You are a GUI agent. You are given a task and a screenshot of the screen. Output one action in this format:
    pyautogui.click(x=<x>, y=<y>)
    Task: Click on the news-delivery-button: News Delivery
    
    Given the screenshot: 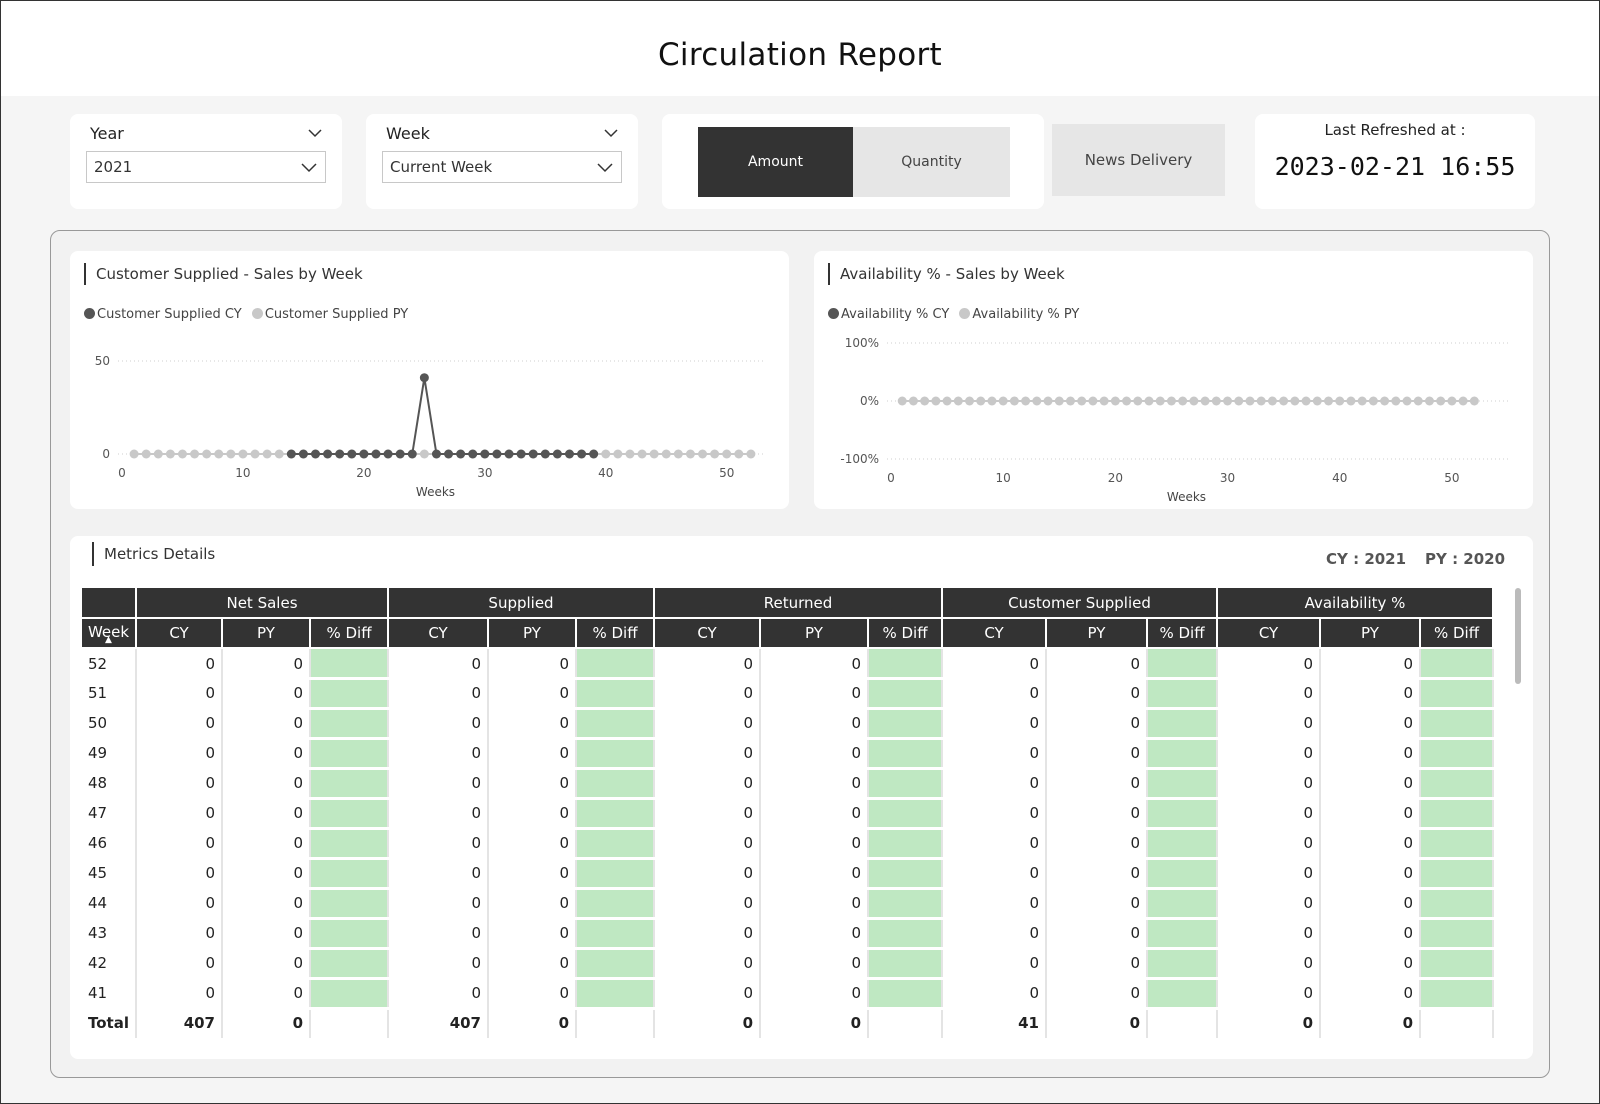 What is the action you would take?
    pyautogui.click(x=1138, y=160)
    